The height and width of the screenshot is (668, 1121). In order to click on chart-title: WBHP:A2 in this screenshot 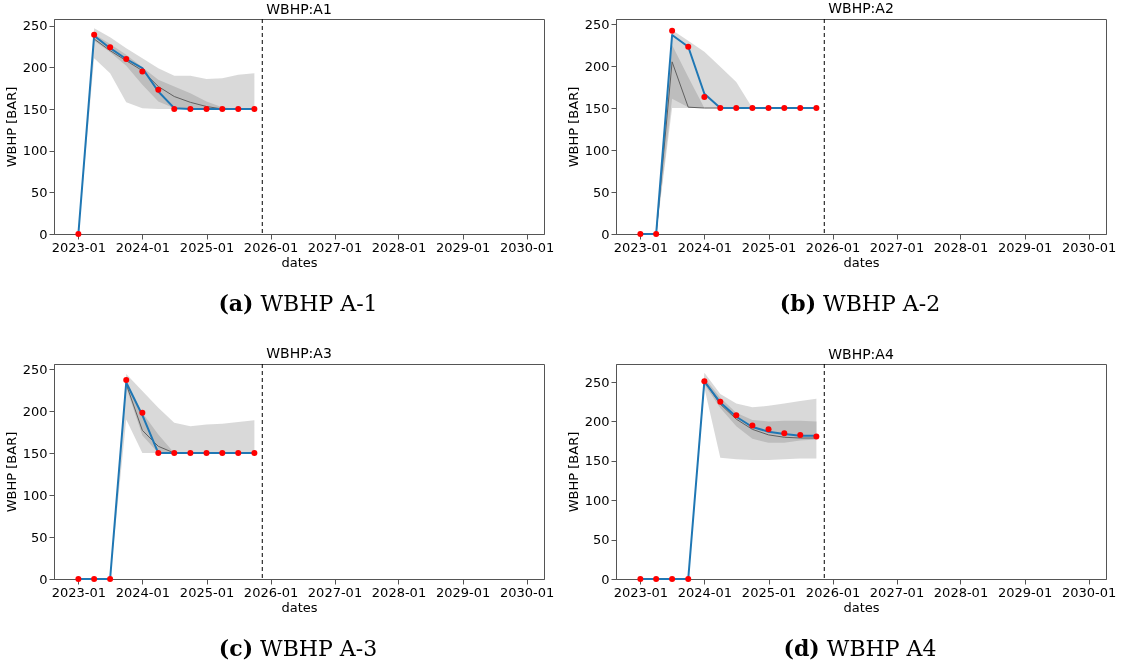, I will do `click(861, 8)`.